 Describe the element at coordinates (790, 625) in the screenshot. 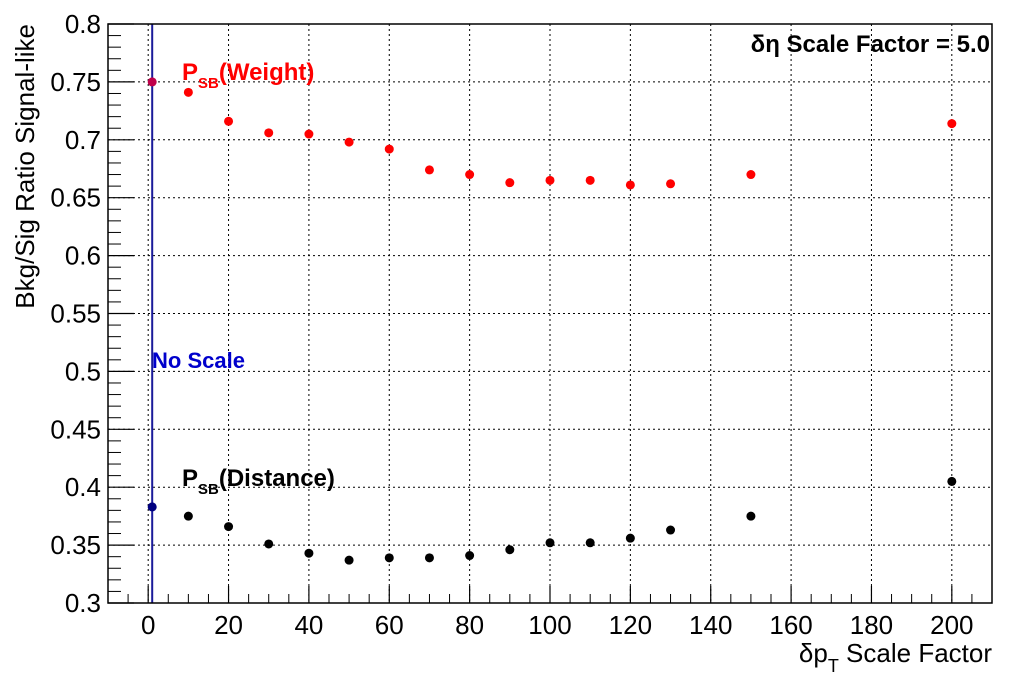

I see `x-tick-label: 160` at that location.